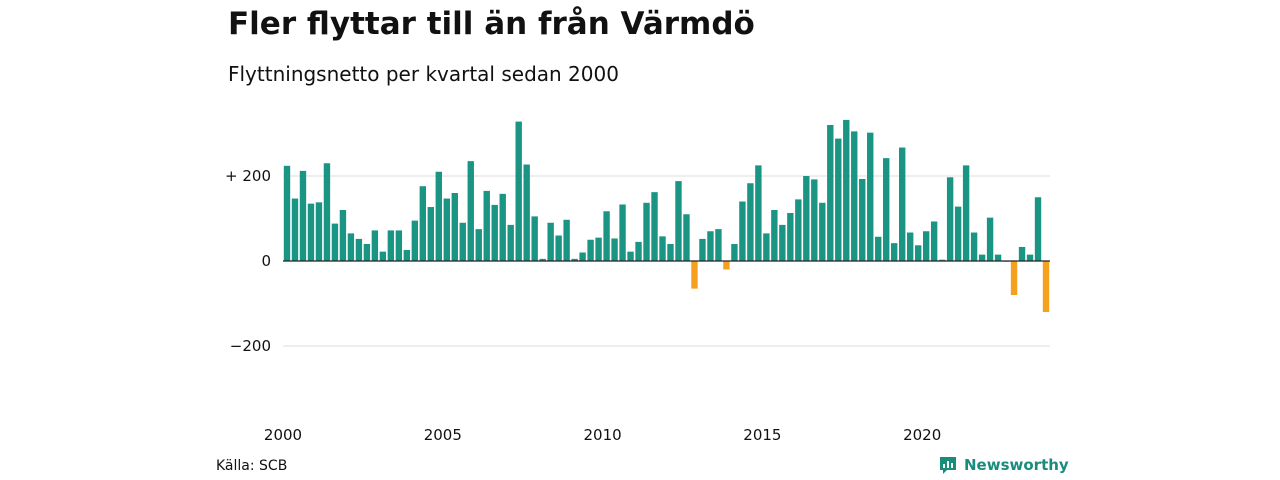 The width and height of the screenshot is (1280, 480). I want to click on x-tick-label: 2005, so click(443, 435).